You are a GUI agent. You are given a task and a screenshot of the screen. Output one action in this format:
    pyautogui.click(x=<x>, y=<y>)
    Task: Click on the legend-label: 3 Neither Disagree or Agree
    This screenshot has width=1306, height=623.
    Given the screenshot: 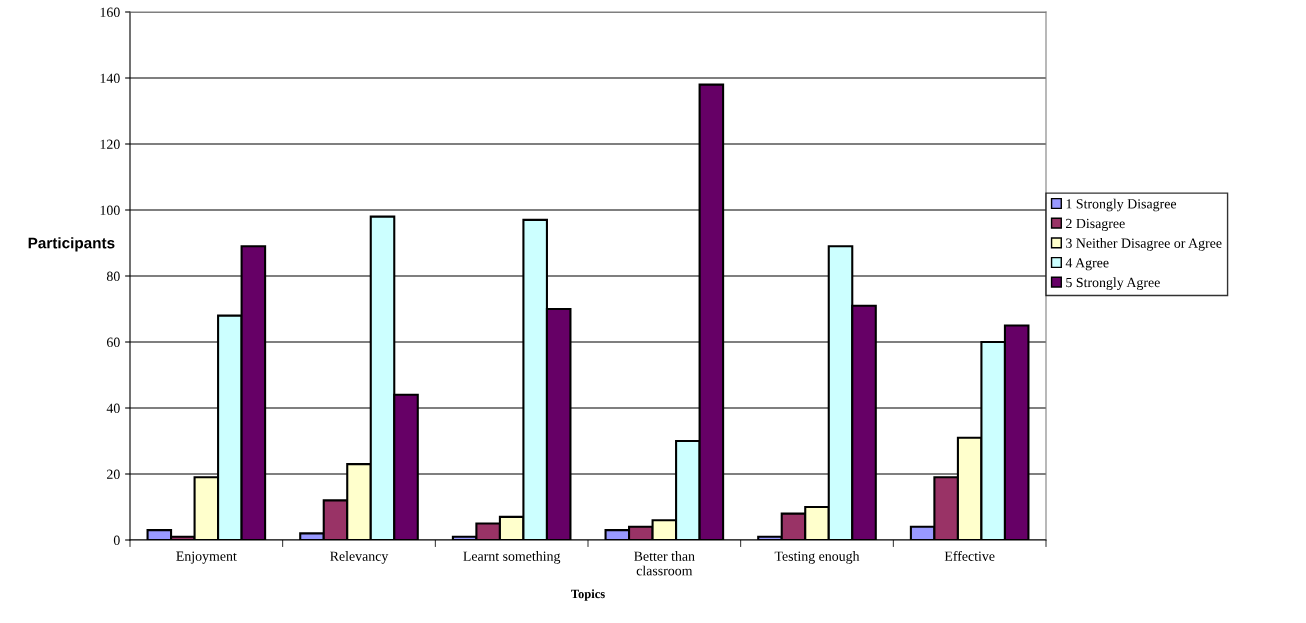 What is the action you would take?
    pyautogui.click(x=1144, y=244)
    